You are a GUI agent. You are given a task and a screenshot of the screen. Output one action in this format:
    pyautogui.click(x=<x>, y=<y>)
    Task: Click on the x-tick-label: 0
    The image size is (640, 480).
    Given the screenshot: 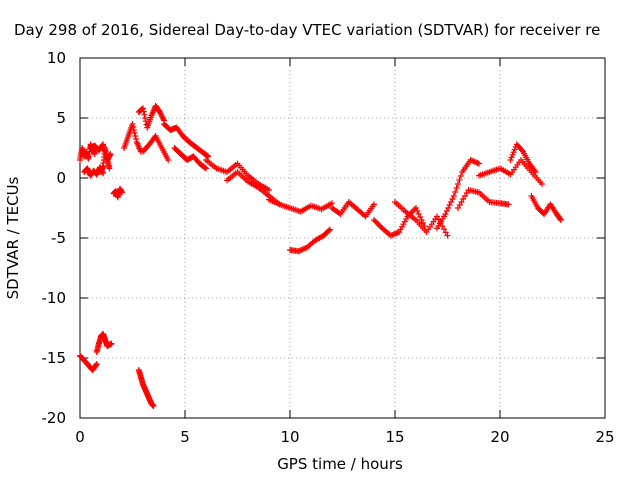 What is the action you would take?
    pyautogui.click(x=80, y=437)
    